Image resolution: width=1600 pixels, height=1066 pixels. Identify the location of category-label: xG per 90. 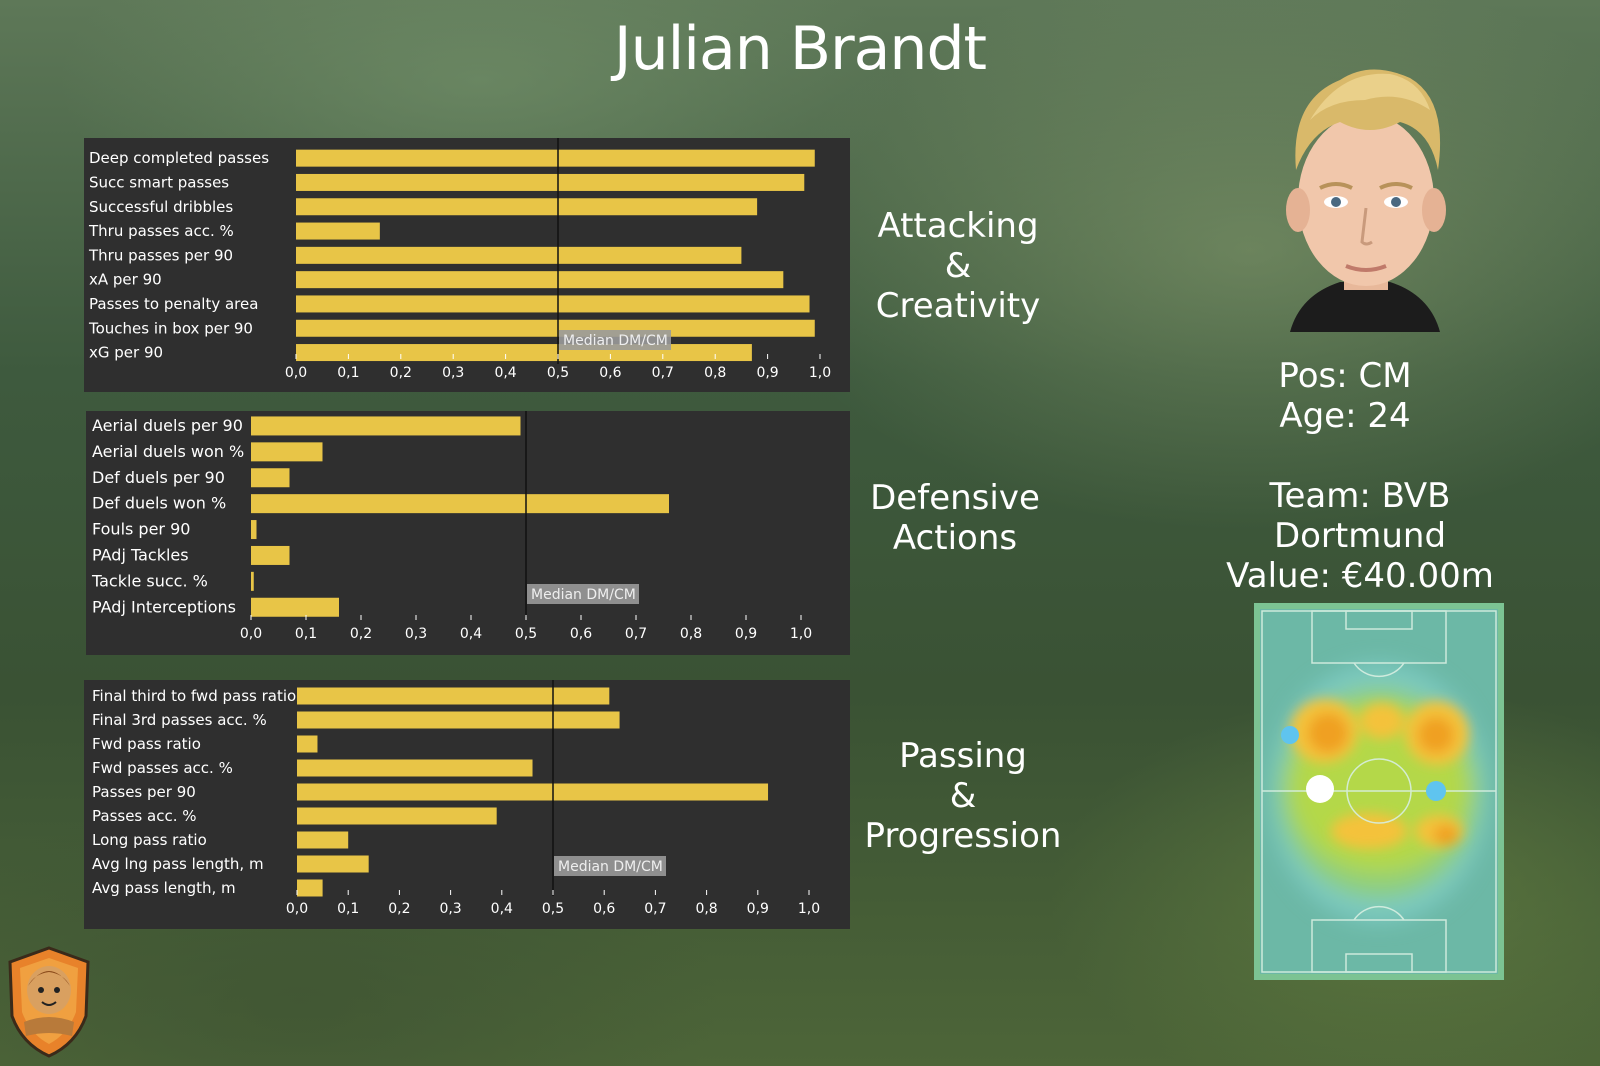
(126, 353).